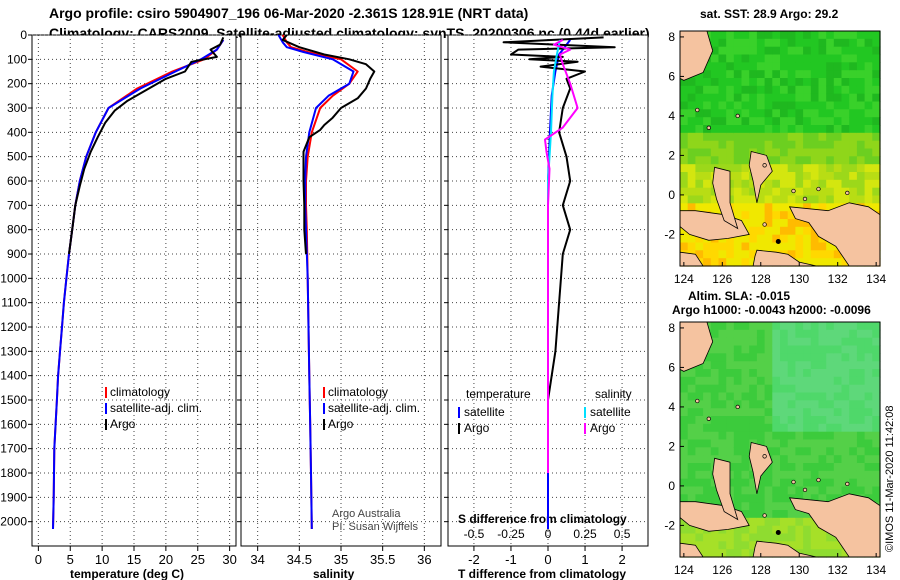 The width and height of the screenshot is (900, 580). What do you see at coordinates (793, 191) in the screenshot?
I see `island` at bounding box center [793, 191].